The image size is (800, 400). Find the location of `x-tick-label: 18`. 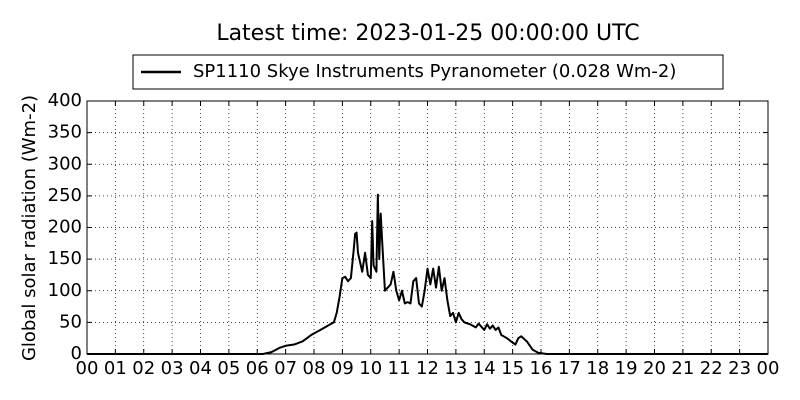

x-tick-label: 18 is located at coordinates (597, 368).